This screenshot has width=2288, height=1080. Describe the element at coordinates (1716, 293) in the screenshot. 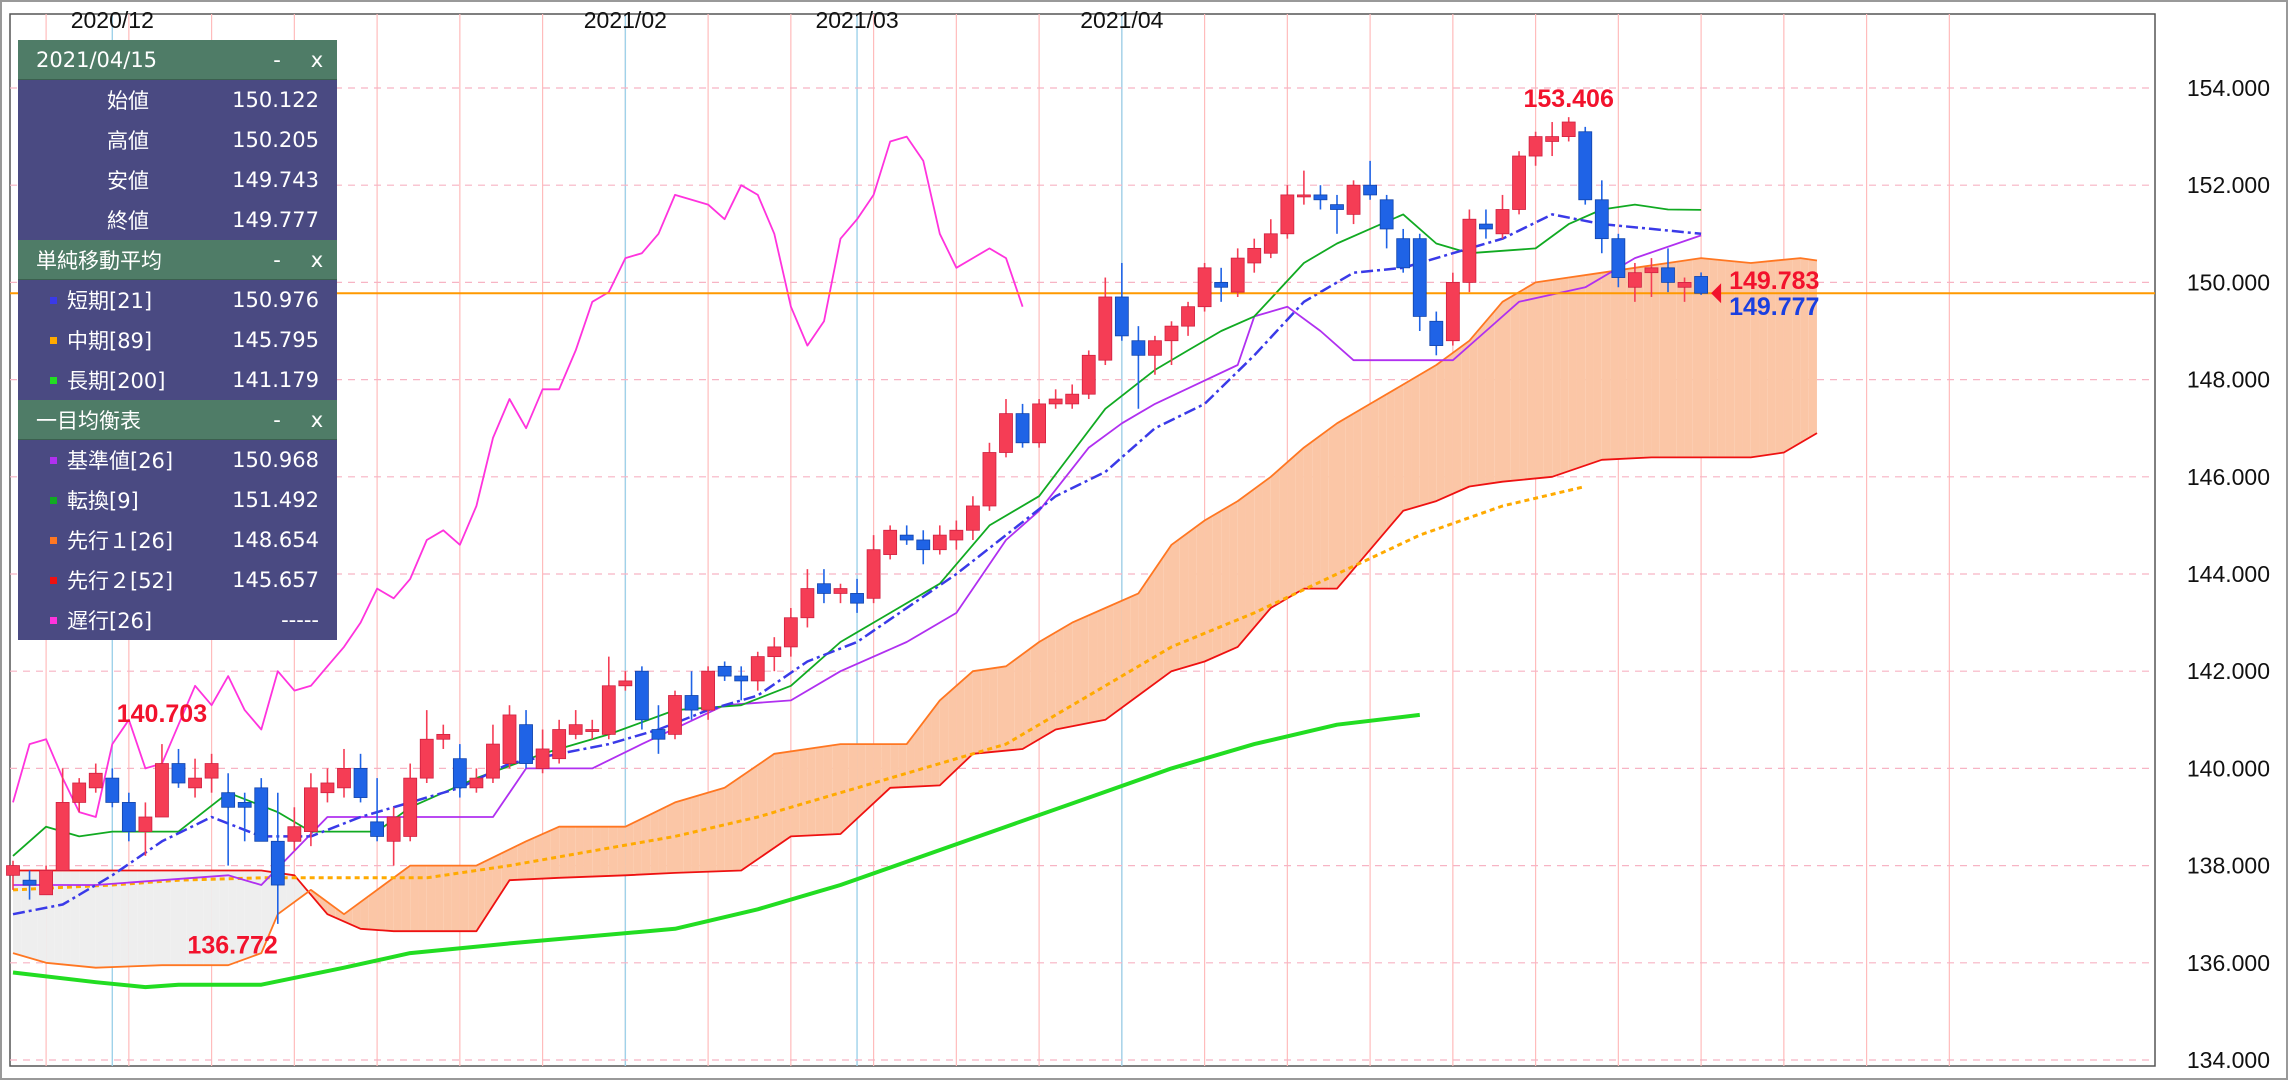

I see `price-arrow` at that location.